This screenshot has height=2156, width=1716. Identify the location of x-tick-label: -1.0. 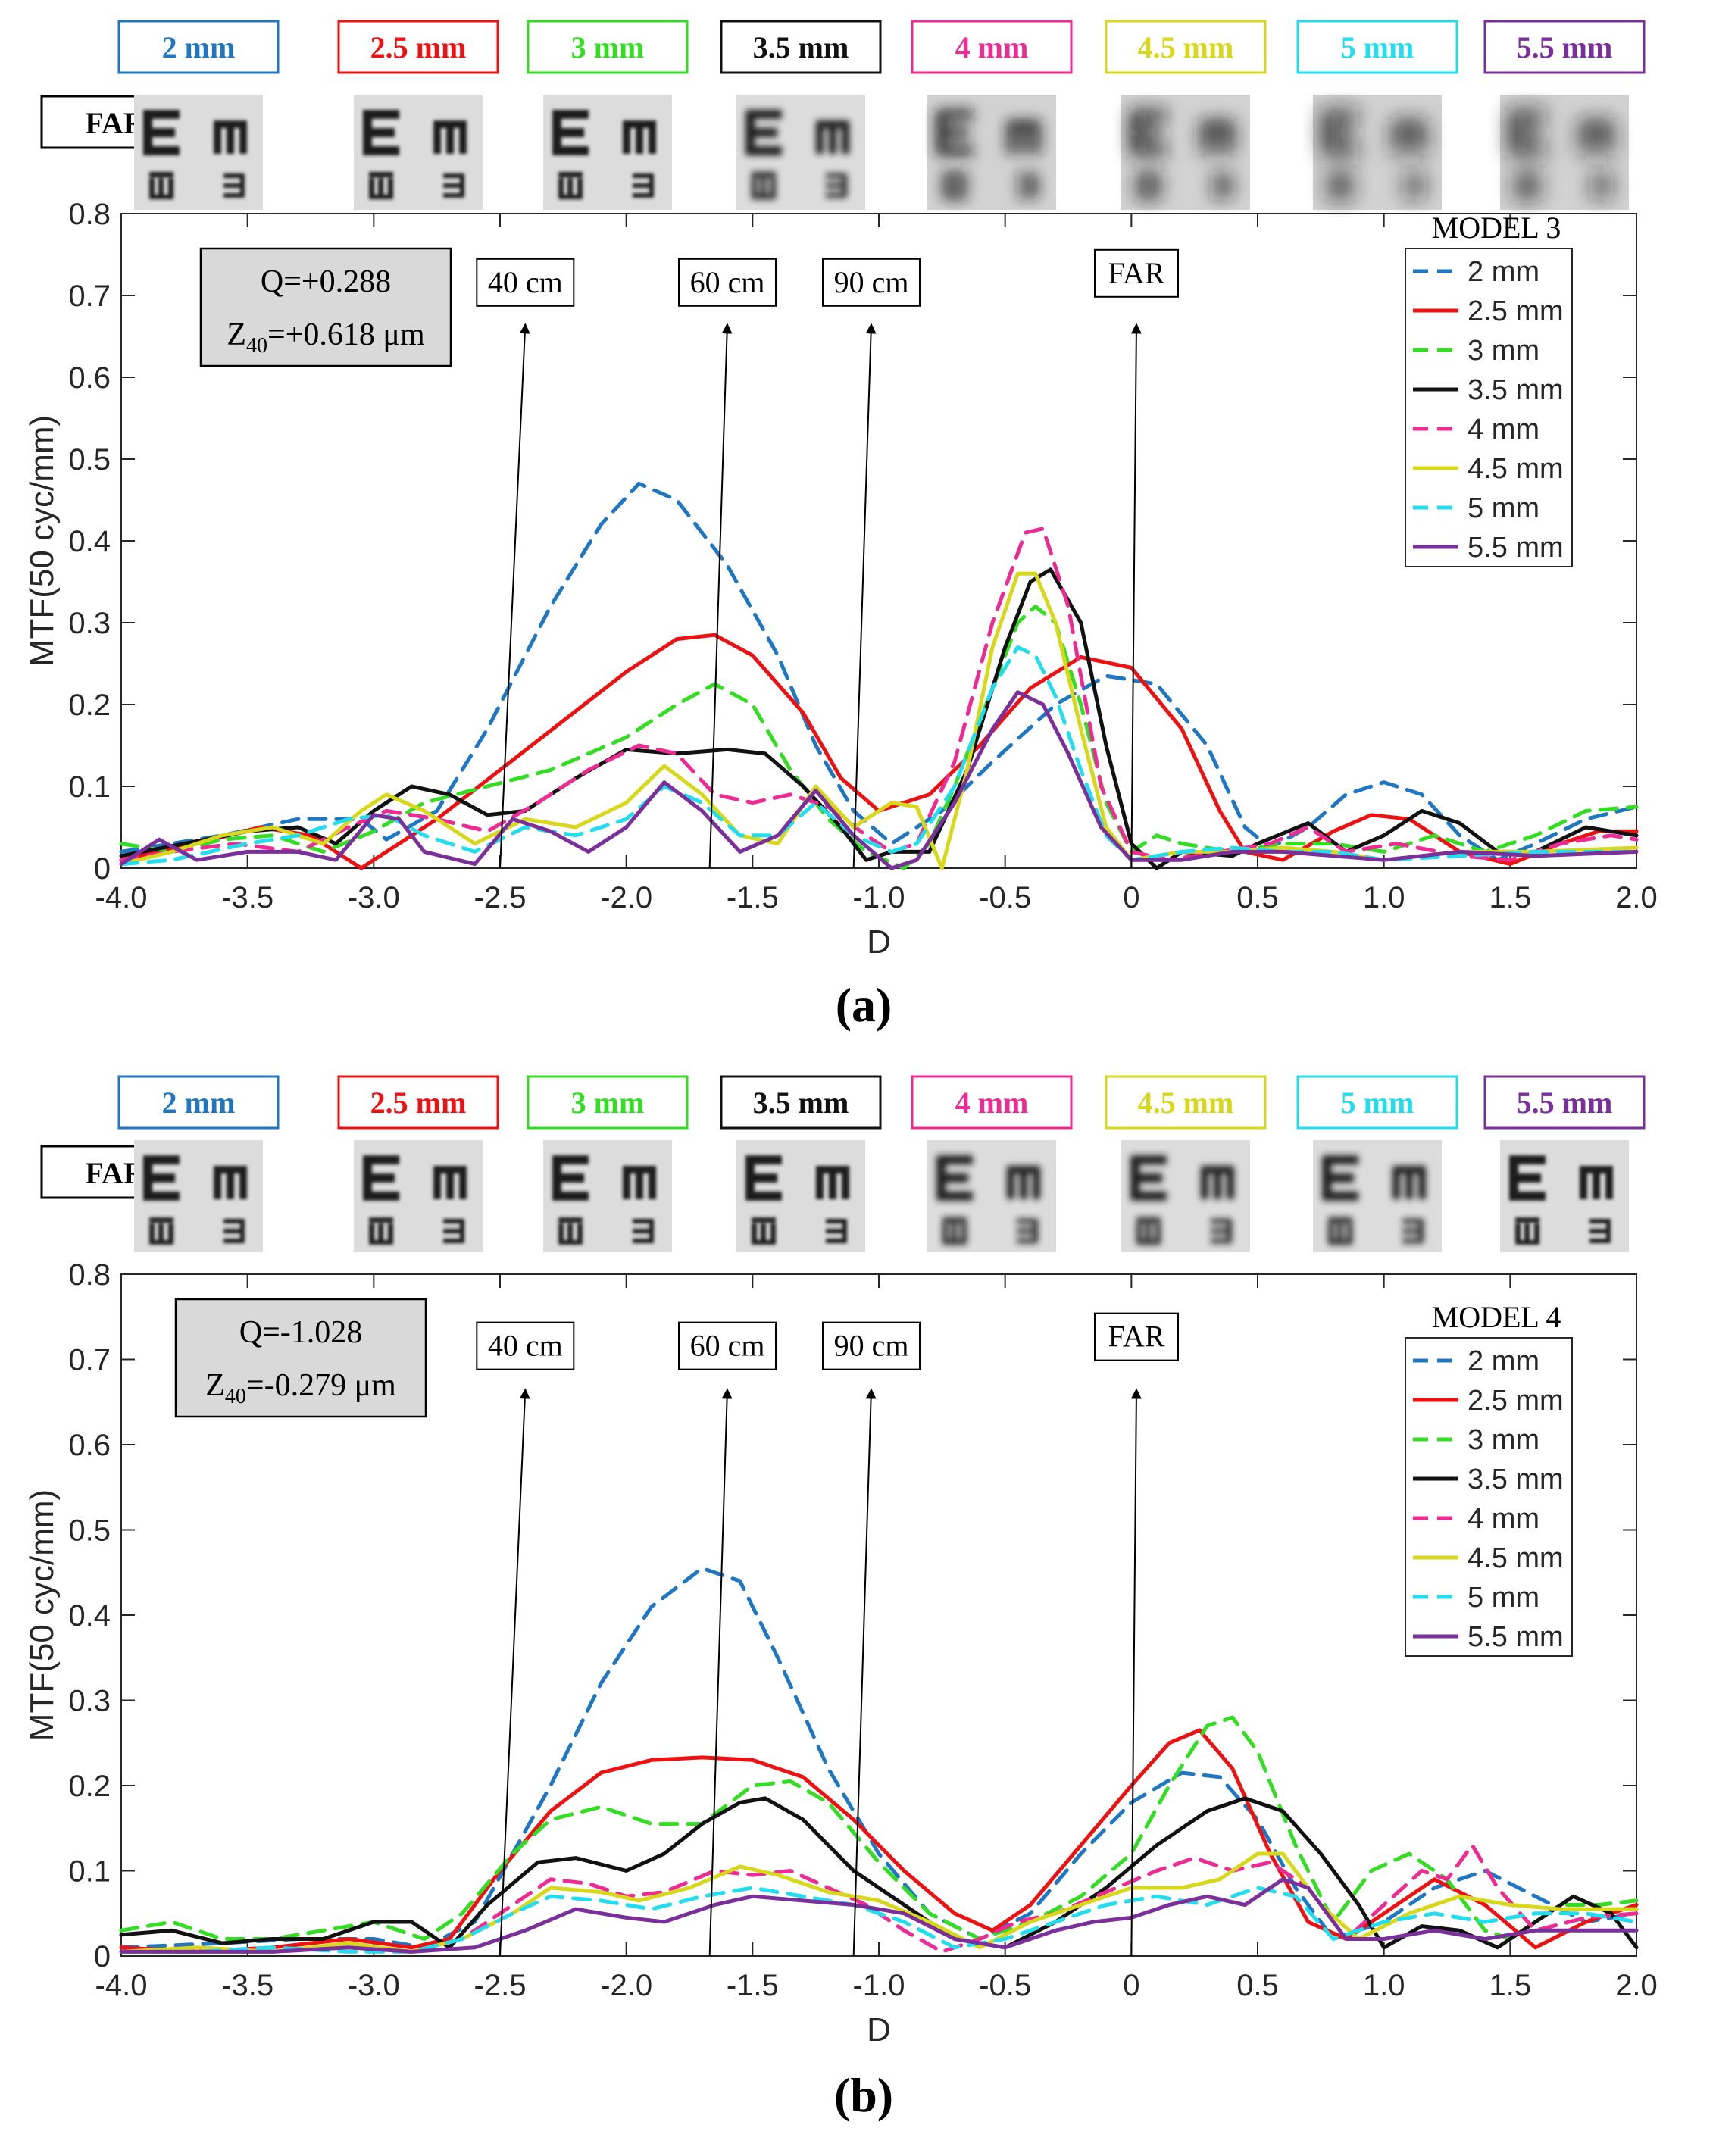
(879, 898).